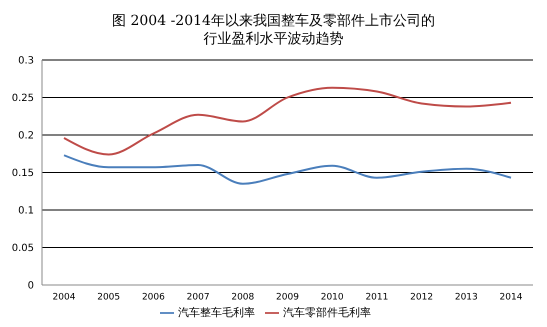 The height and width of the screenshot is (327, 547). I want to click on y-tick-label: 0.15, so click(23, 174).